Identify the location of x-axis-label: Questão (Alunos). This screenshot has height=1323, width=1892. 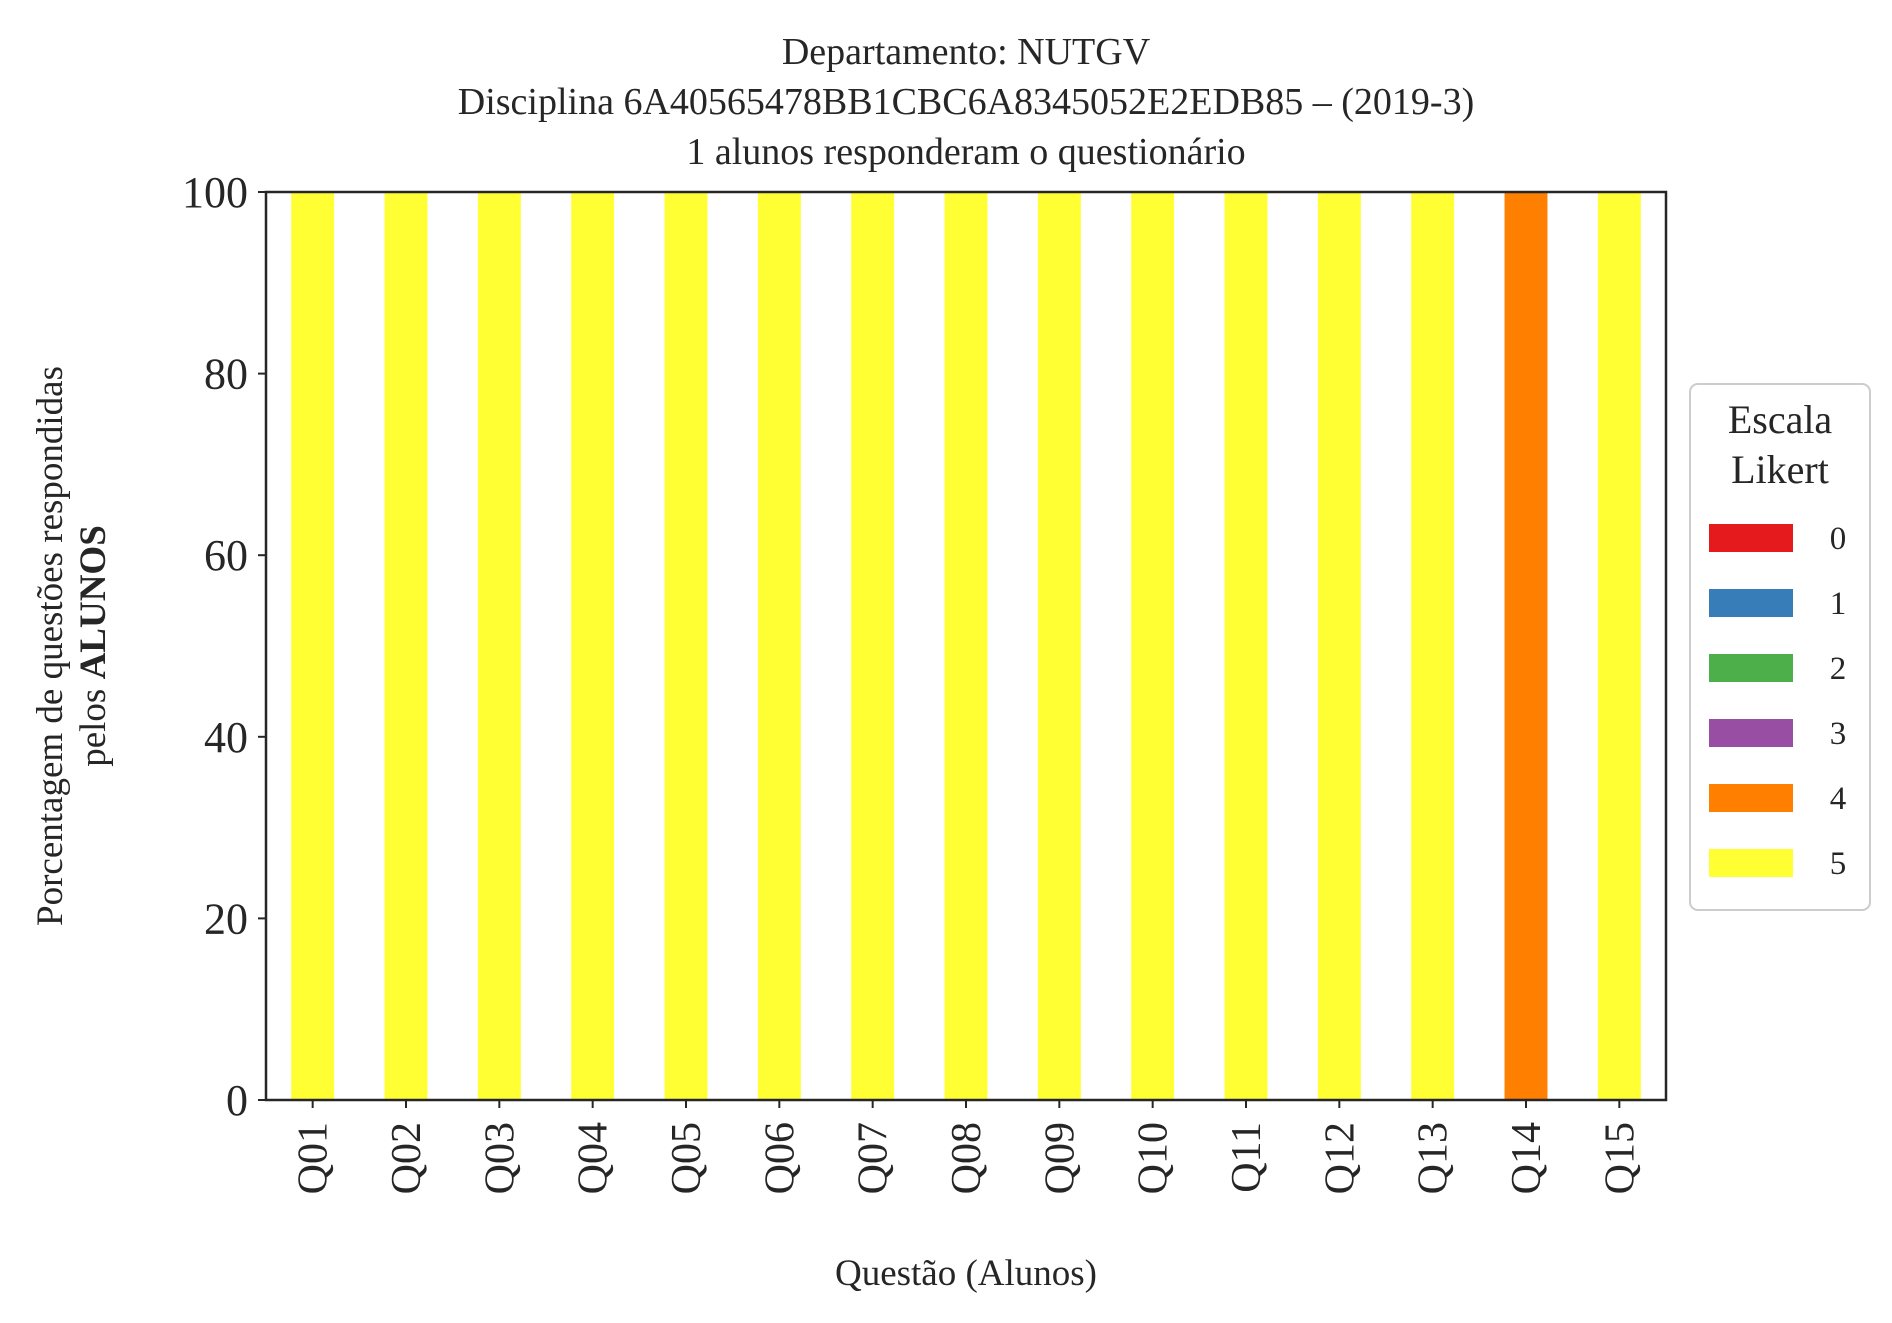
(966, 1273).